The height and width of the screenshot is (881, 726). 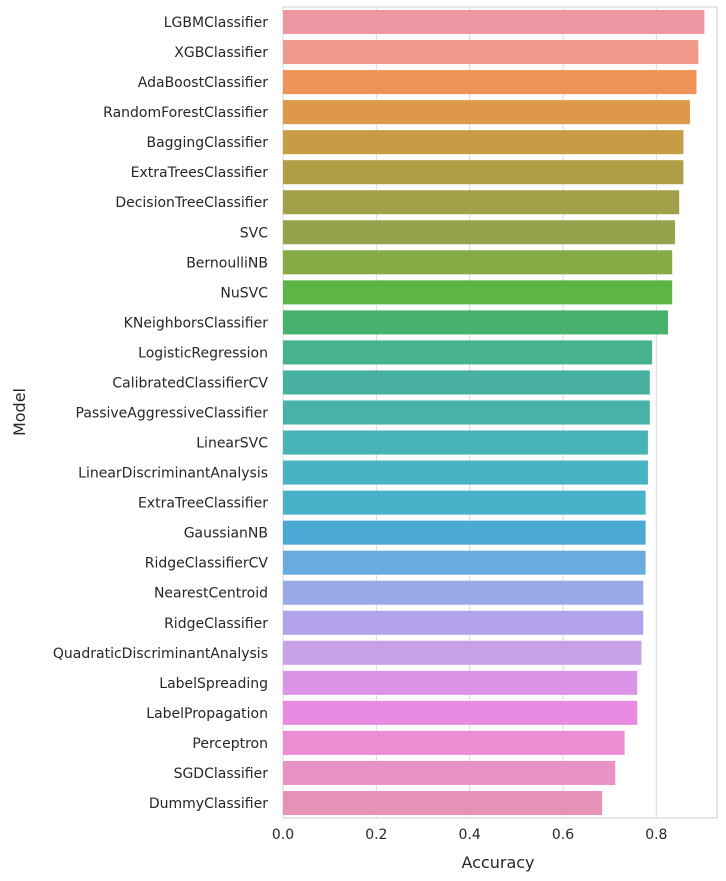 I want to click on y-tick-label: ExtraTreeClassifier, so click(x=203, y=504).